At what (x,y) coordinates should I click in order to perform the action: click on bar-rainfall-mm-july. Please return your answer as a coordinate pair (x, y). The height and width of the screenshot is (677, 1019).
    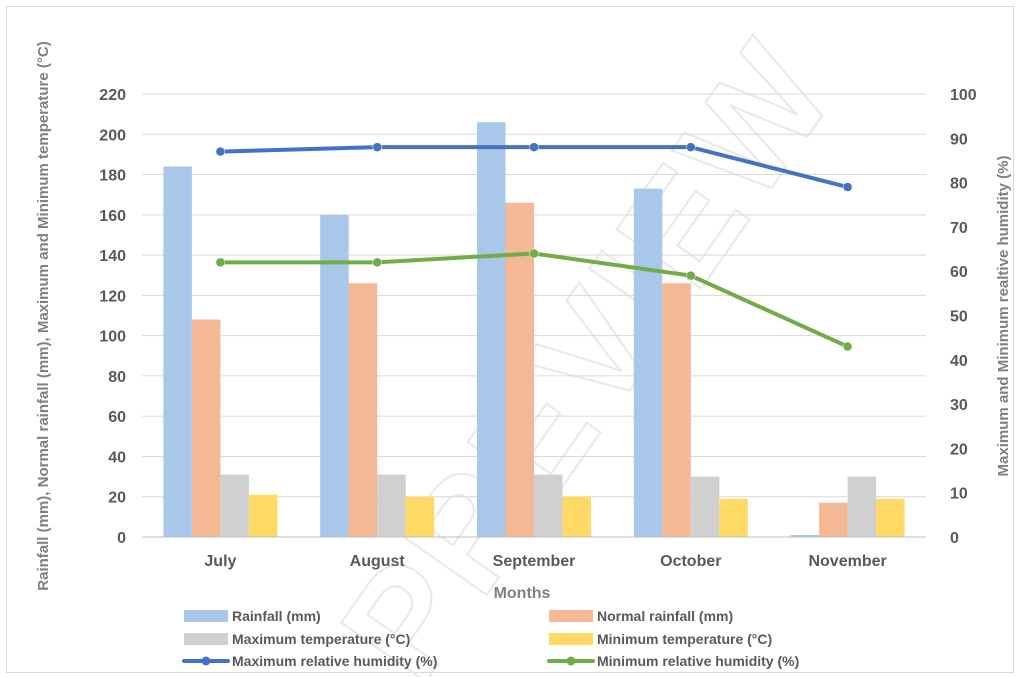
    Looking at the image, I should click on (177, 351).